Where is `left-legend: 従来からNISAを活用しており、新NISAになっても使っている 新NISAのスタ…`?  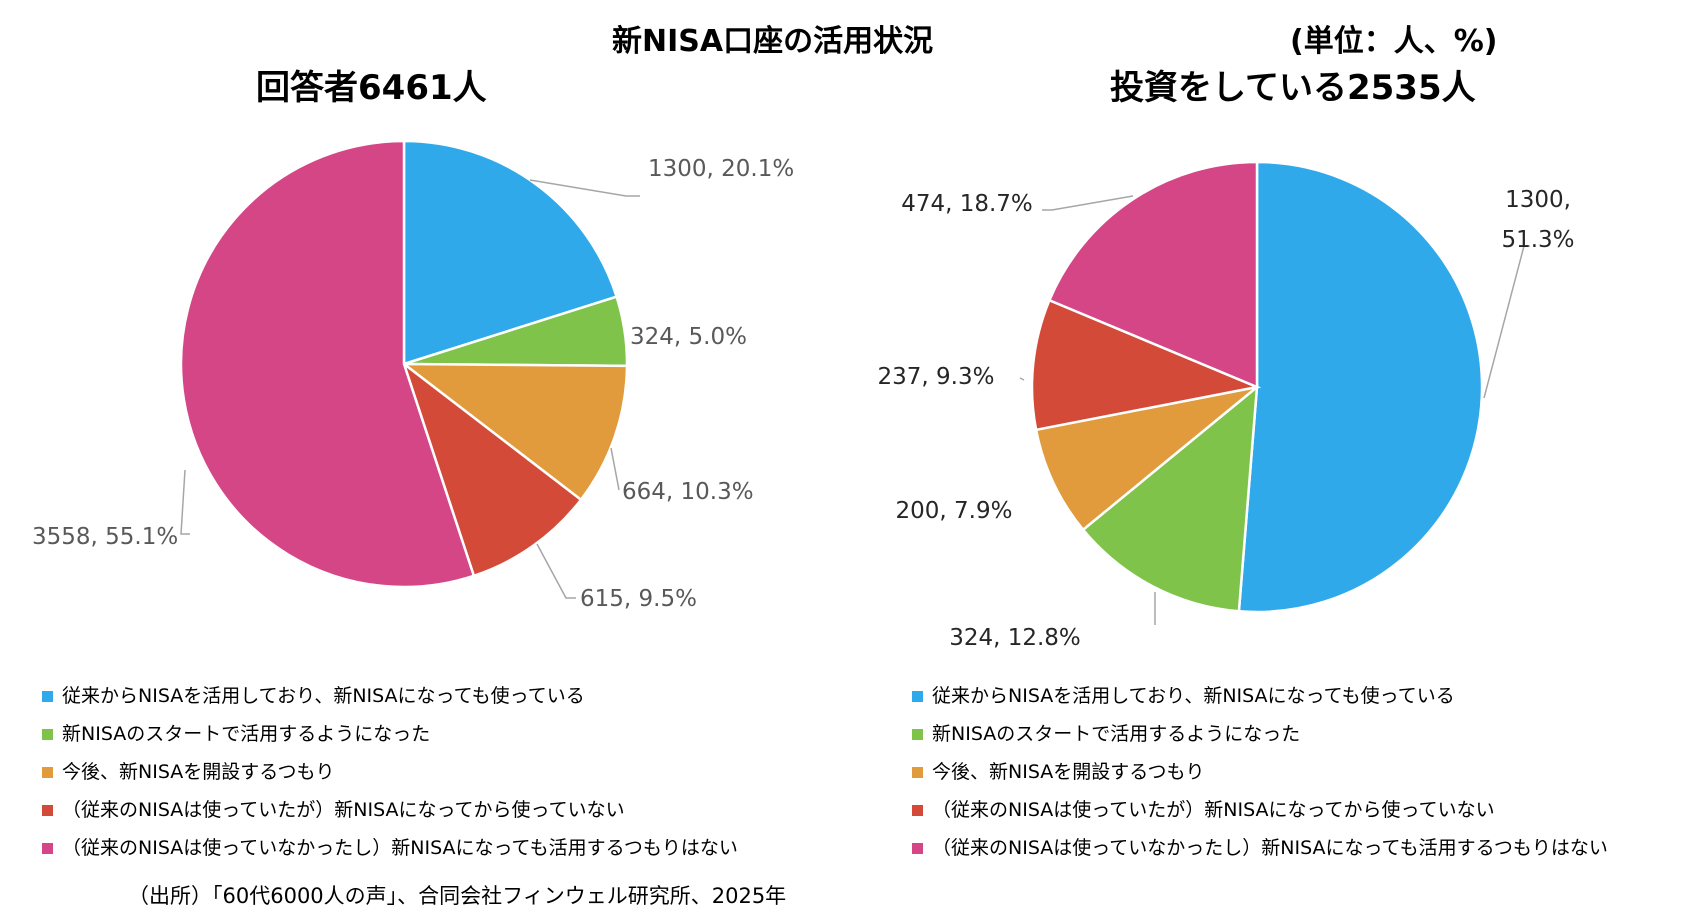
left-legend: 従来からNISAを活用しており、新NISAになっても使っている 新NISAのスタ… is located at coordinates (390, 772).